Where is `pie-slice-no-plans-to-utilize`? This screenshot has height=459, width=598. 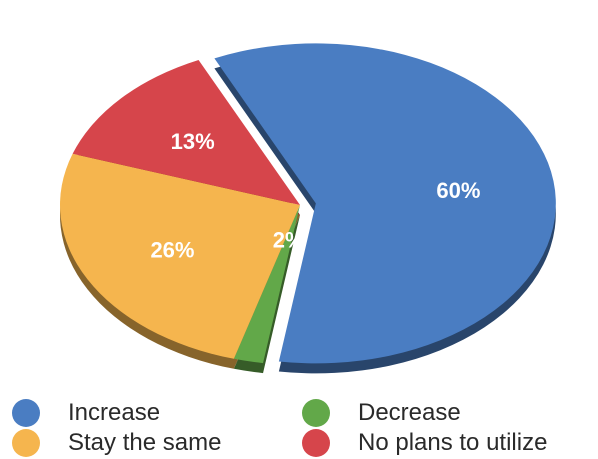
pie-slice-no-plans-to-utilize is located at coordinates (186, 132).